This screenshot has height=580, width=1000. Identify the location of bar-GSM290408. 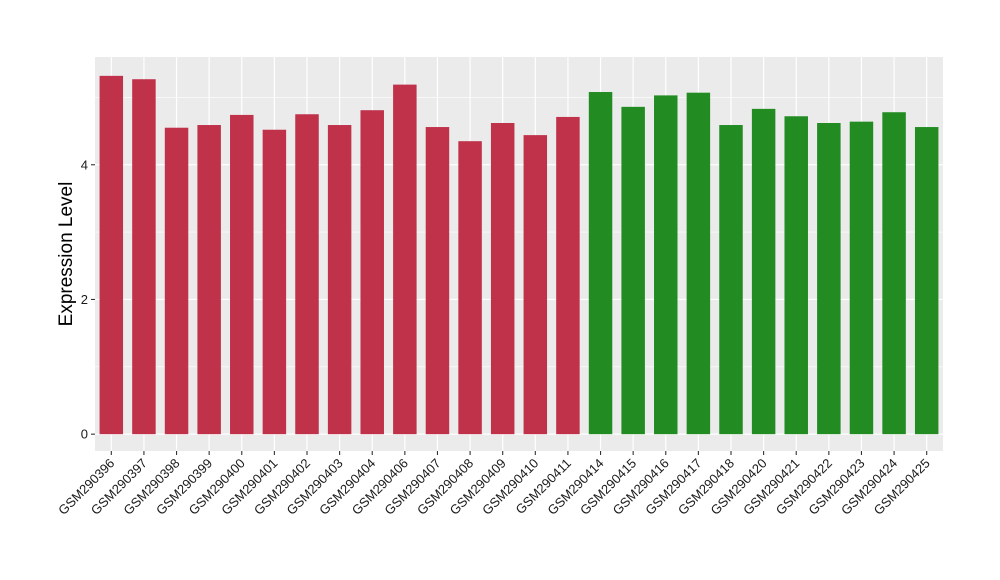
(470, 288).